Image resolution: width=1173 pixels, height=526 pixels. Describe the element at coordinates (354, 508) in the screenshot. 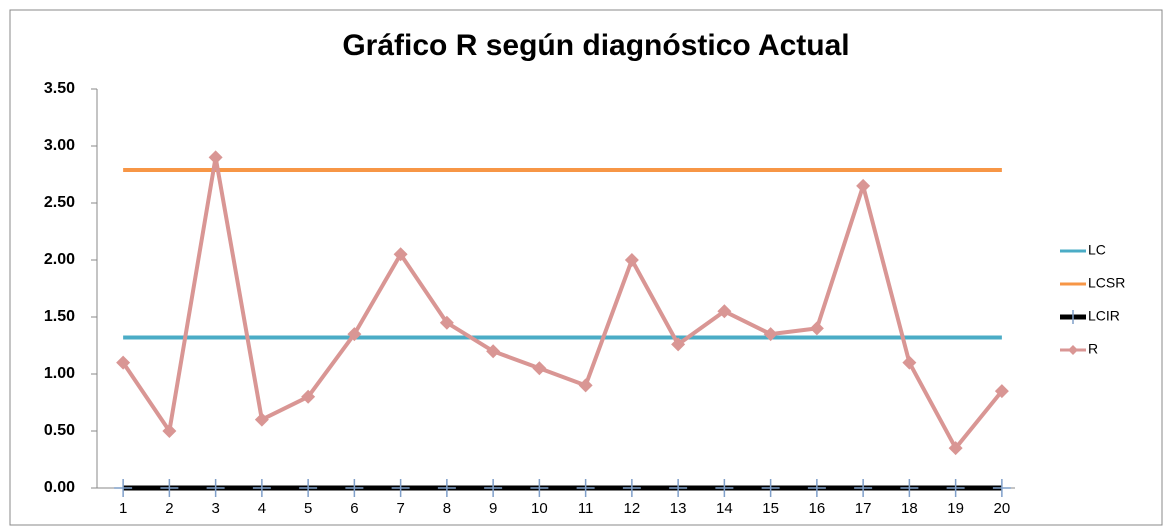

I see `x-tick-label: 6` at that location.